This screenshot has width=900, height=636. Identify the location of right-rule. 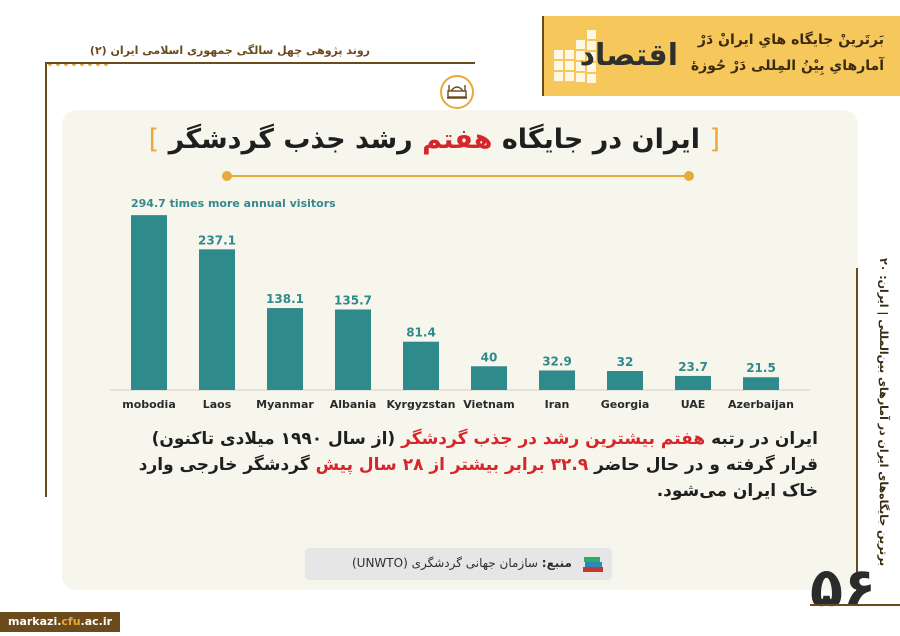
(857, 433).